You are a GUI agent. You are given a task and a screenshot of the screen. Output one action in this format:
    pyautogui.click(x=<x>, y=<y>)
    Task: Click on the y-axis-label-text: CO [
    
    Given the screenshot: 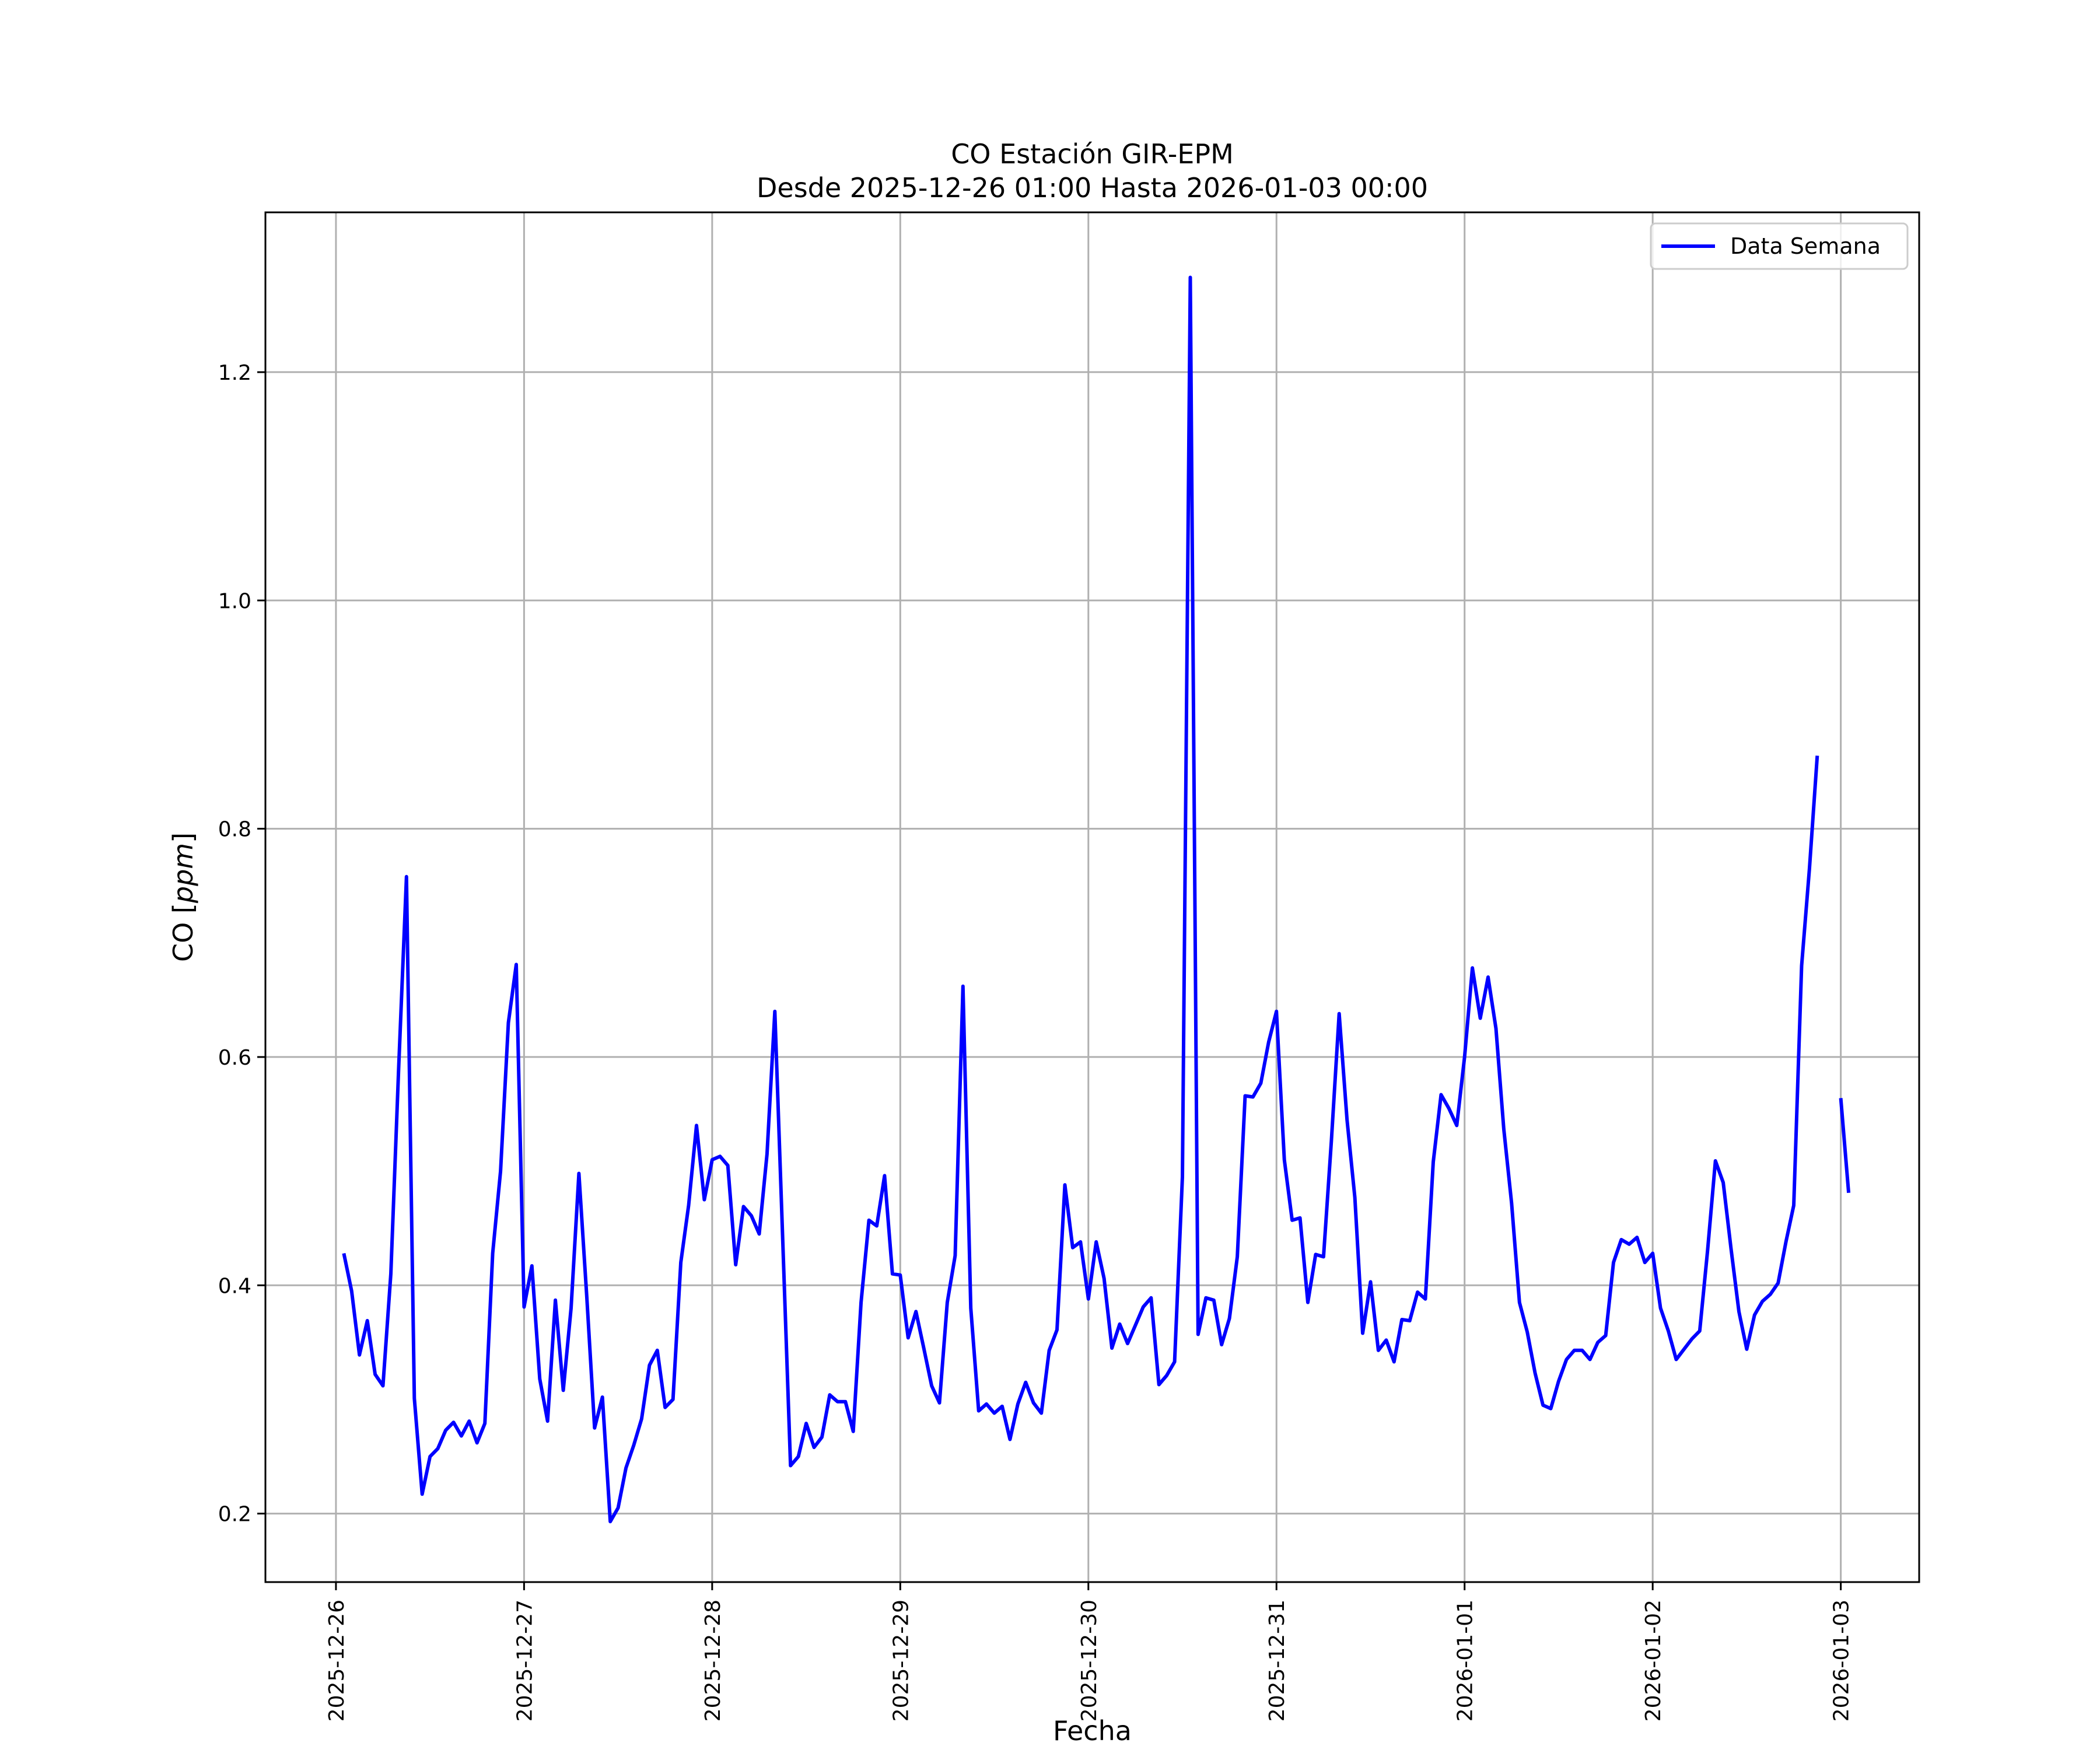 What is the action you would take?
    pyautogui.click(x=183, y=932)
    